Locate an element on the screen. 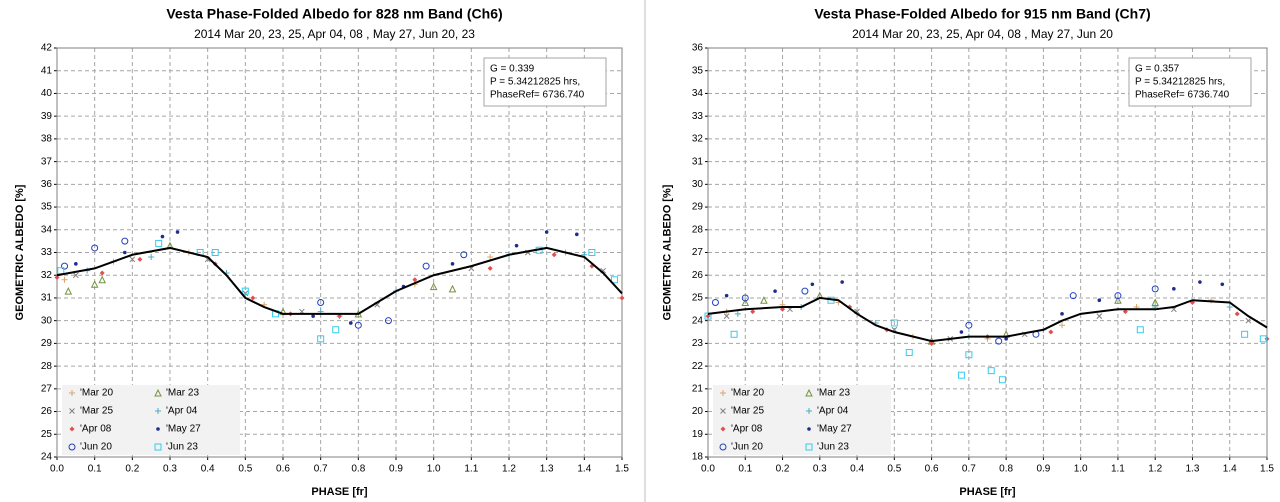 The height and width of the screenshot is (502, 1280). y-tick-label: 25 is located at coordinates (47, 434).